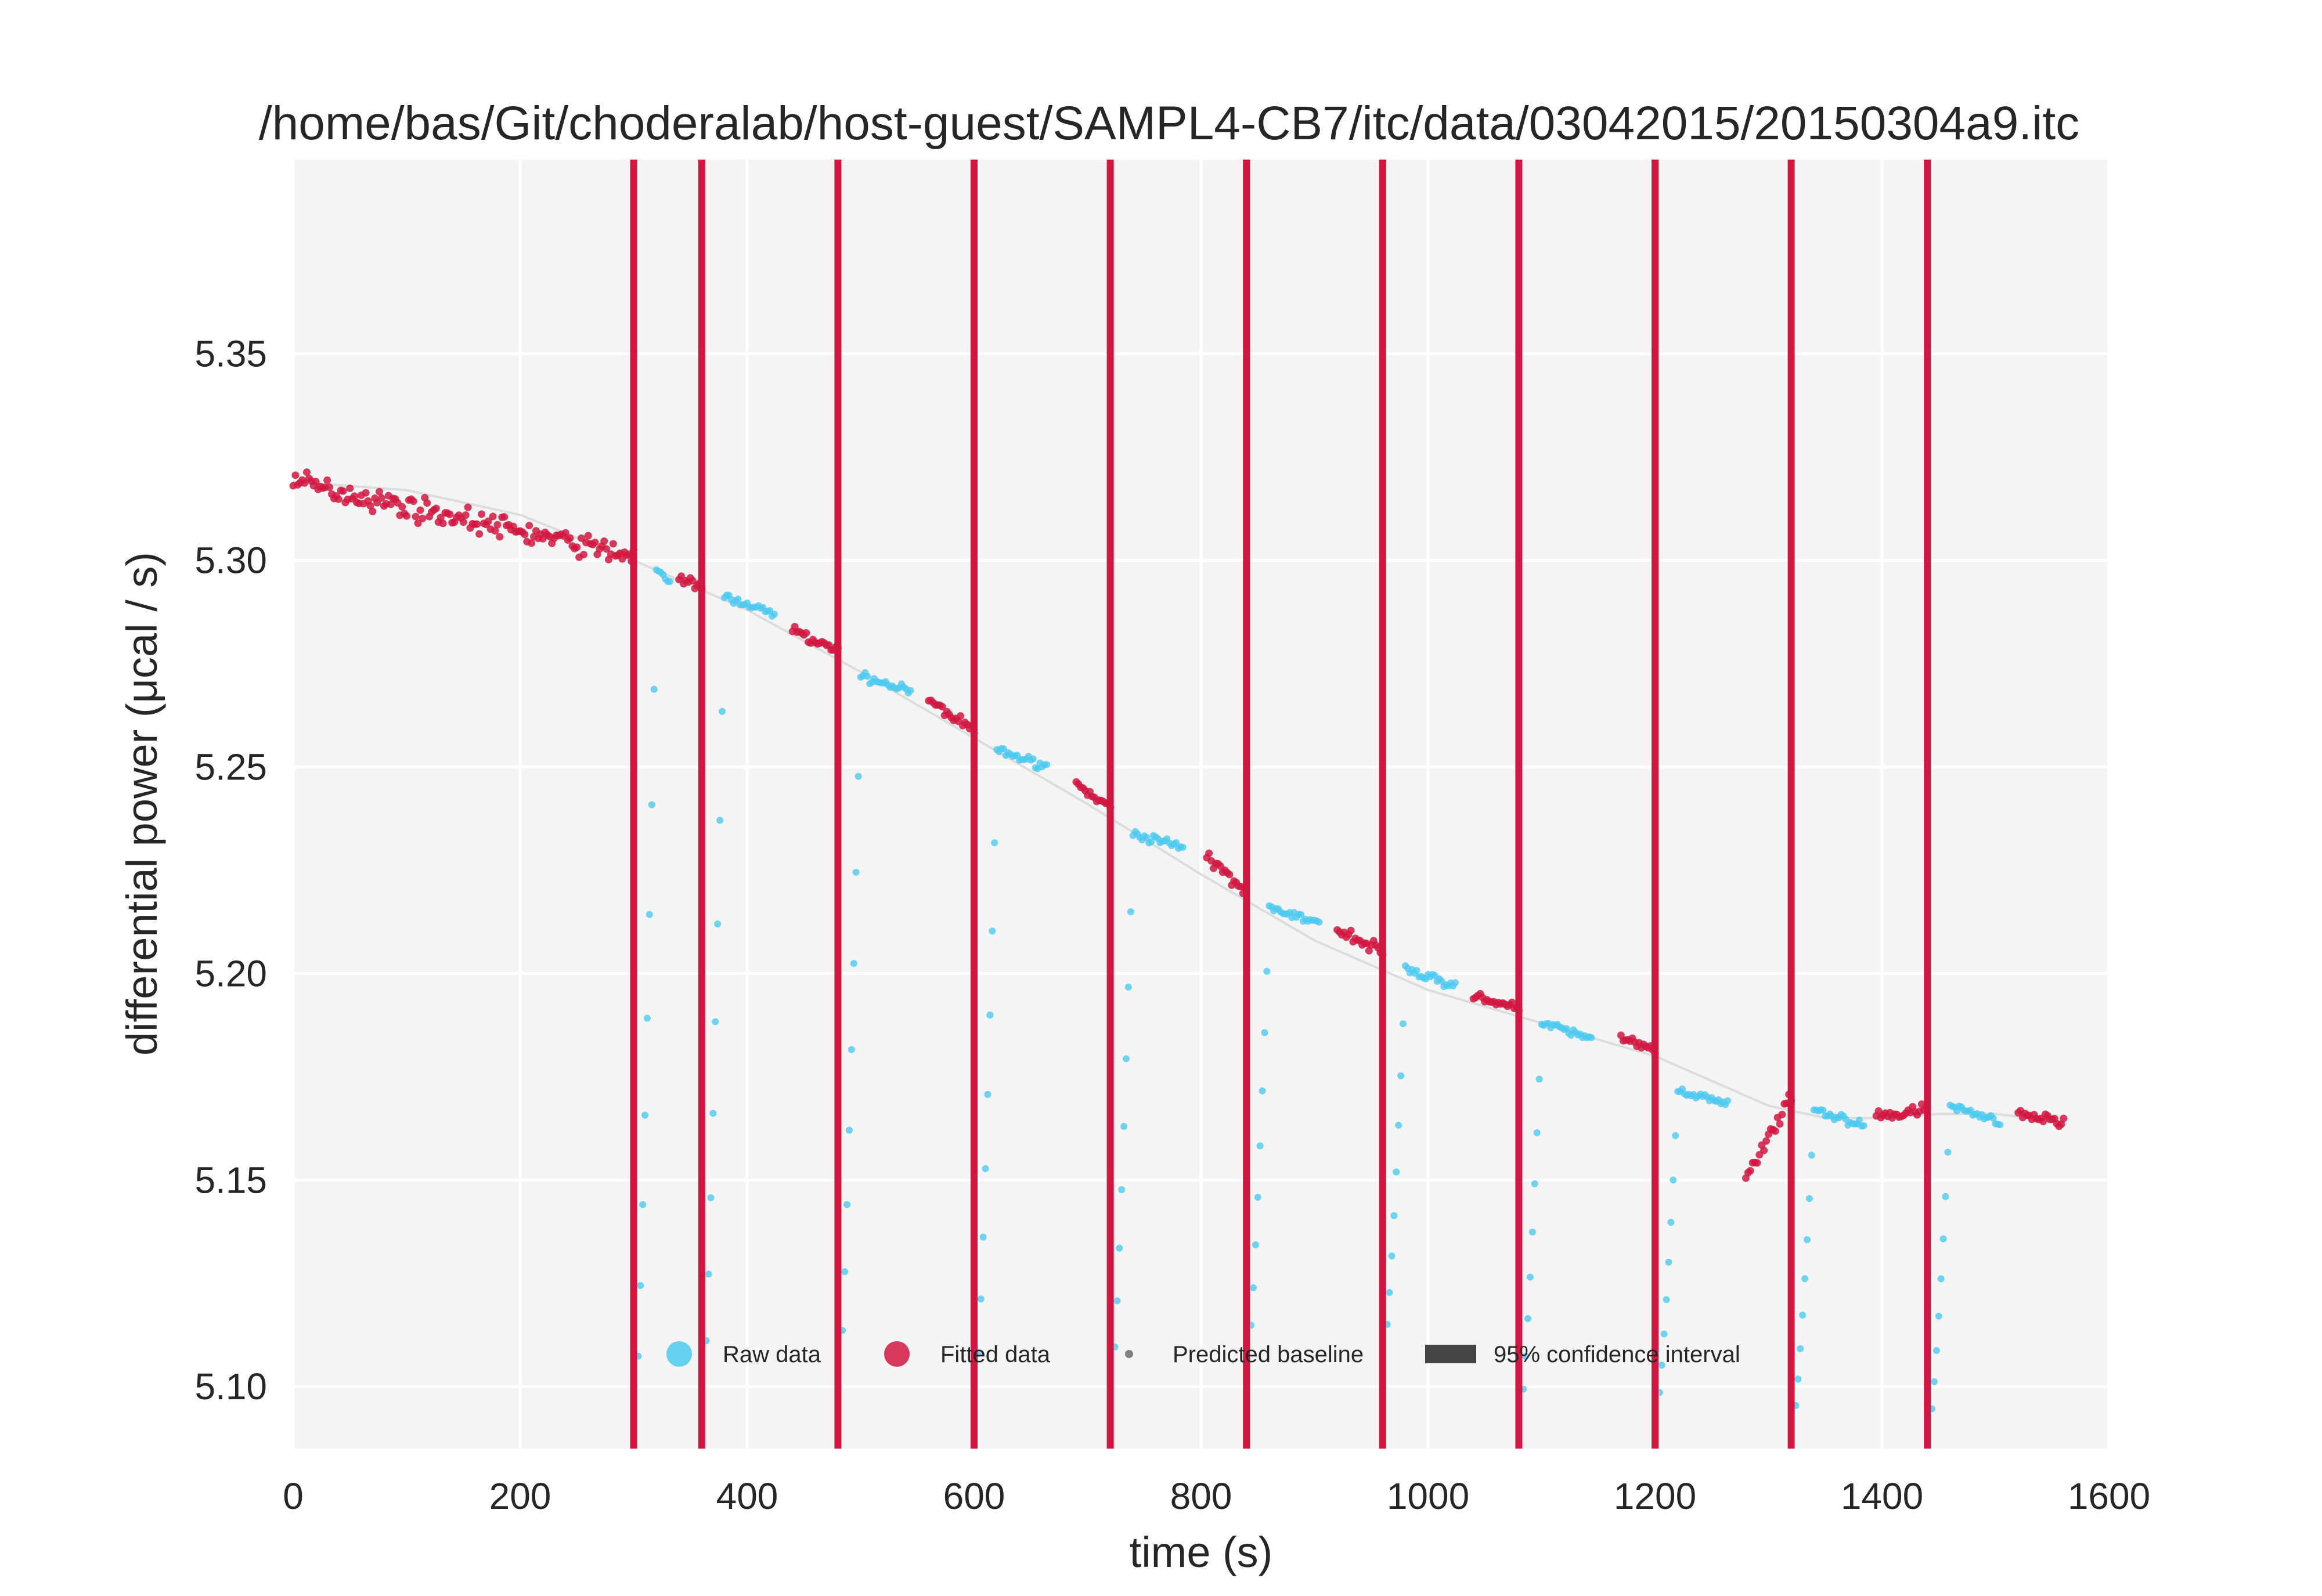 This screenshot has height=1596, width=2322. What do you see at coordinates (230, 561) in the screenshot?
I see `y-tick-label: 5.30` at bounding box center [230, 561].